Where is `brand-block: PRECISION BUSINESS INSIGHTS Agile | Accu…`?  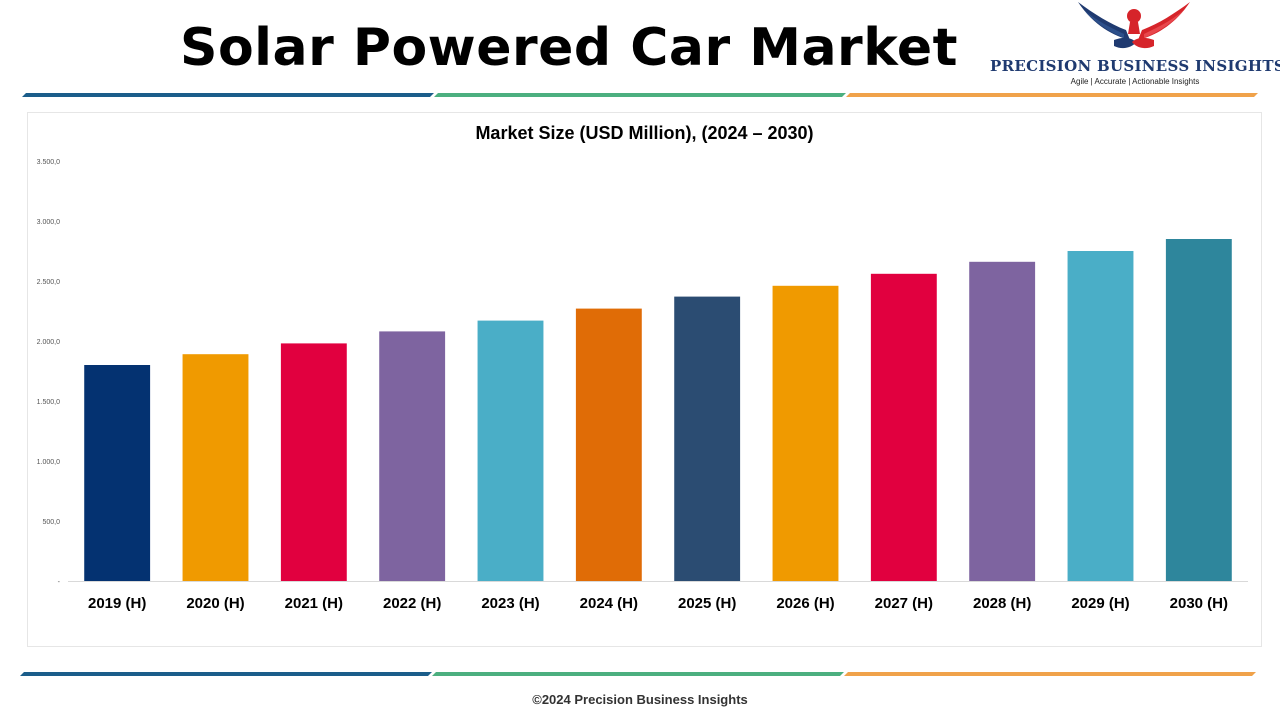
brand-block: PRECISION BUSINESS INSIGHTS Agile | Accu… is located at coordinates (1135, 46).